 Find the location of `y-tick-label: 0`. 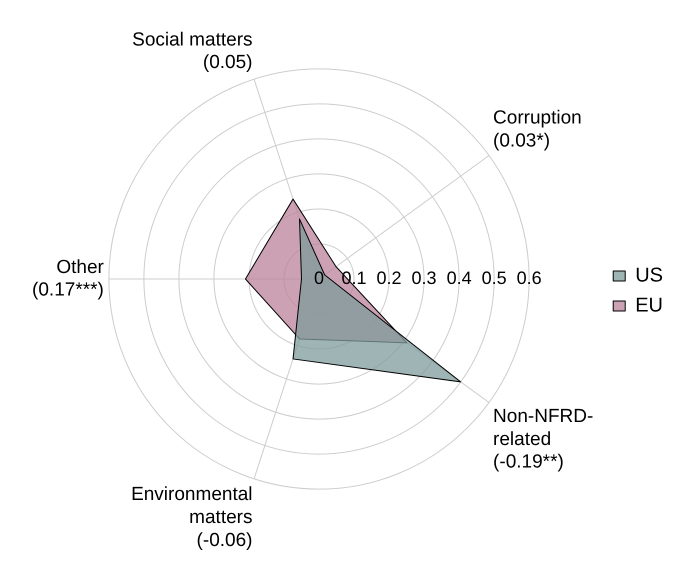

y-tick-label: 0 is located at coordinates (319, 278).